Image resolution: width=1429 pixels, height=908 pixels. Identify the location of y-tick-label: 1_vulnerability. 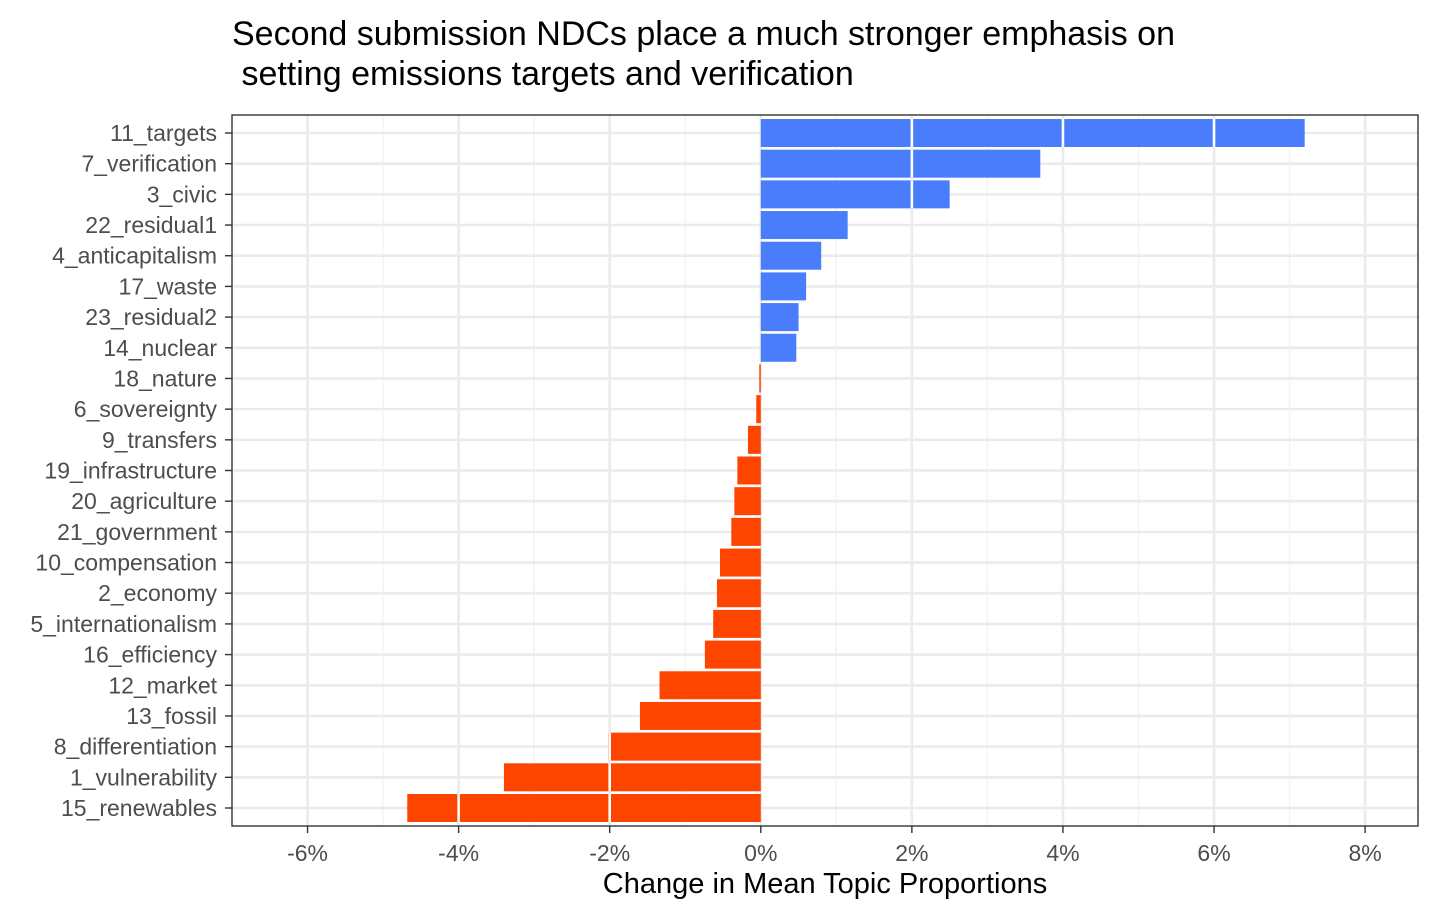
(144, 777).